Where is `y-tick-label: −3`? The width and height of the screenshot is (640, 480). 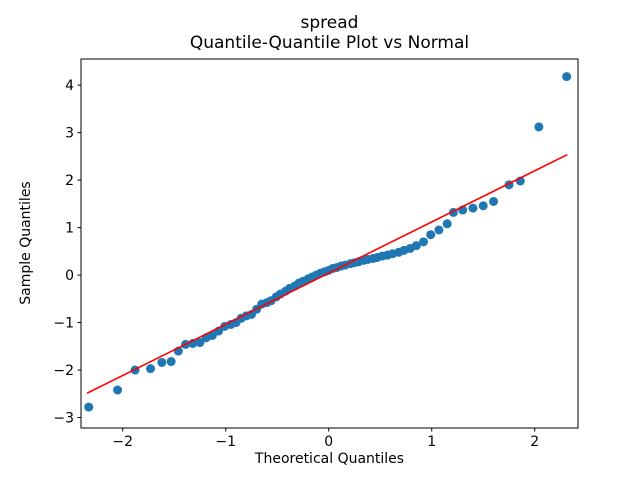
y-tick-label: −3 is located at coordinates (63, 419).